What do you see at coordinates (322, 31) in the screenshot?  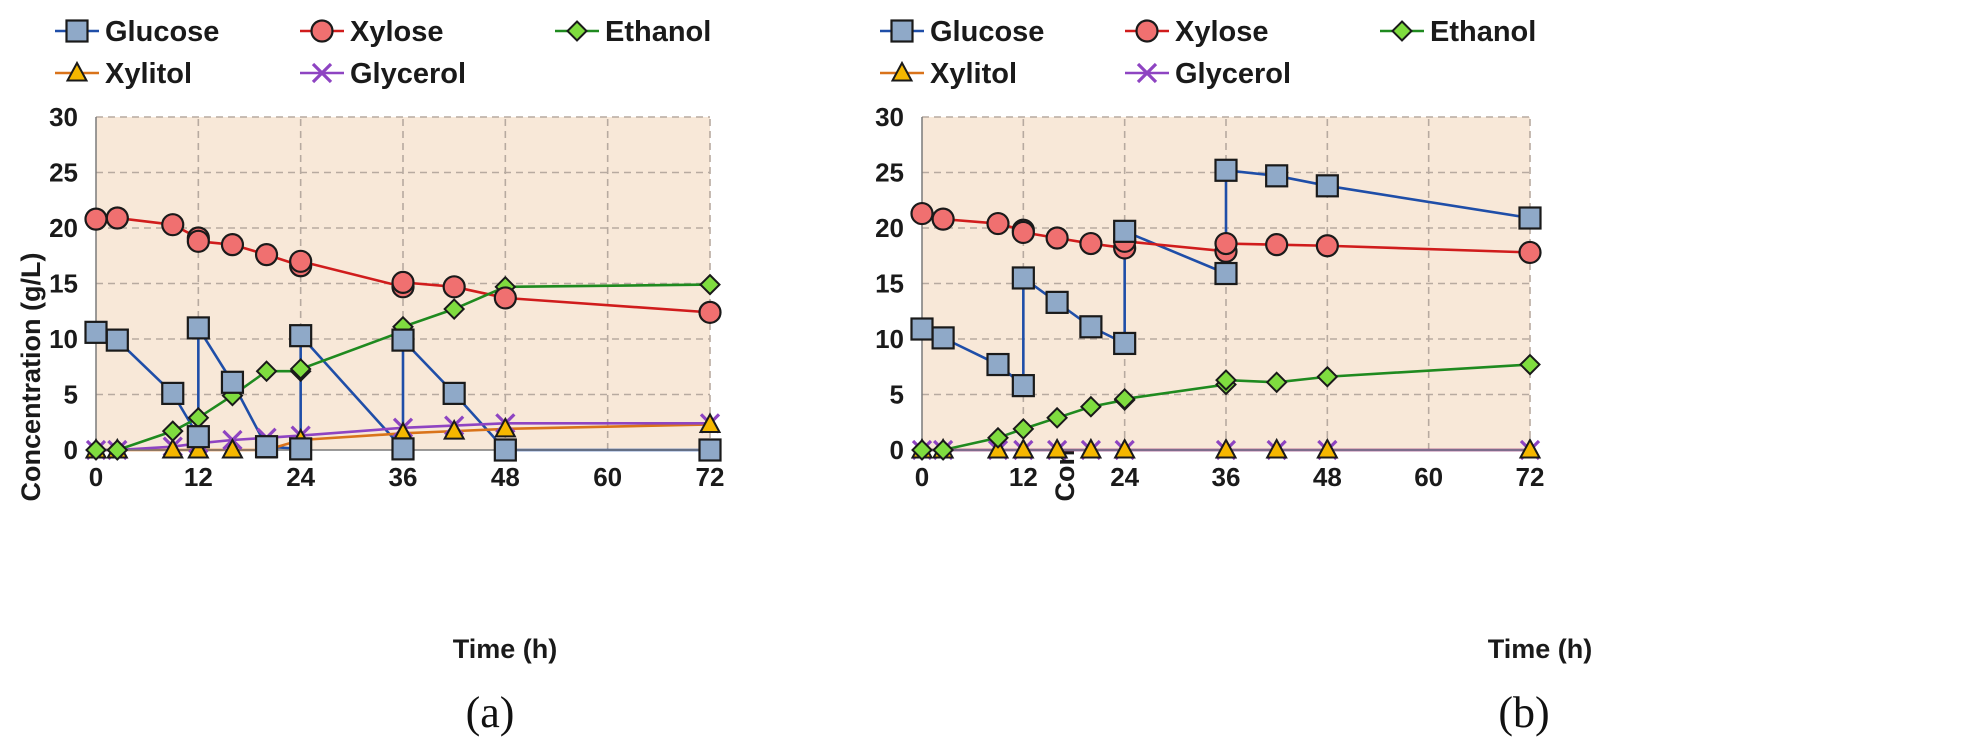 I see `legend-marker-a-xylose` at bounding box center [322, 31].